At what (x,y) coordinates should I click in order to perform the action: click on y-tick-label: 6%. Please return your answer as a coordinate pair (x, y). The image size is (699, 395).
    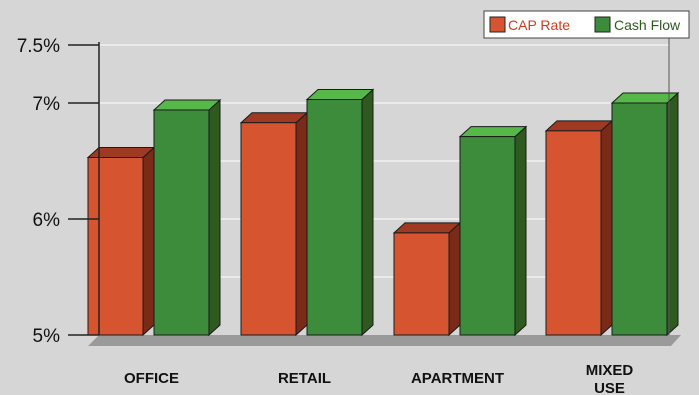
    Looking at the image, I should click on (47, 220).